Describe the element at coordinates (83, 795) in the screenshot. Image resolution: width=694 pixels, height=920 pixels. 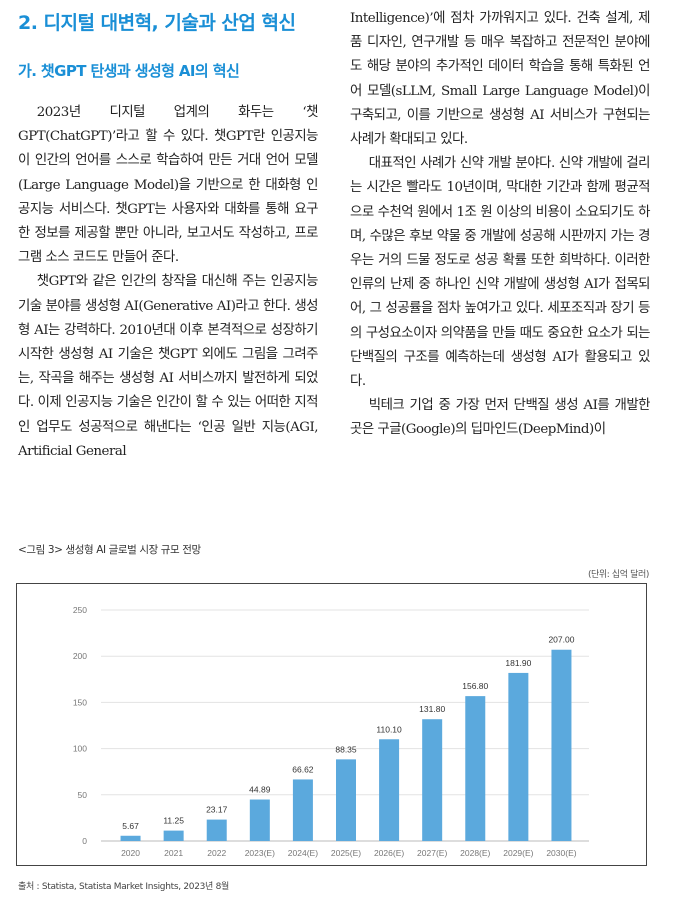
I see `y-tick-label: 50` at that location.